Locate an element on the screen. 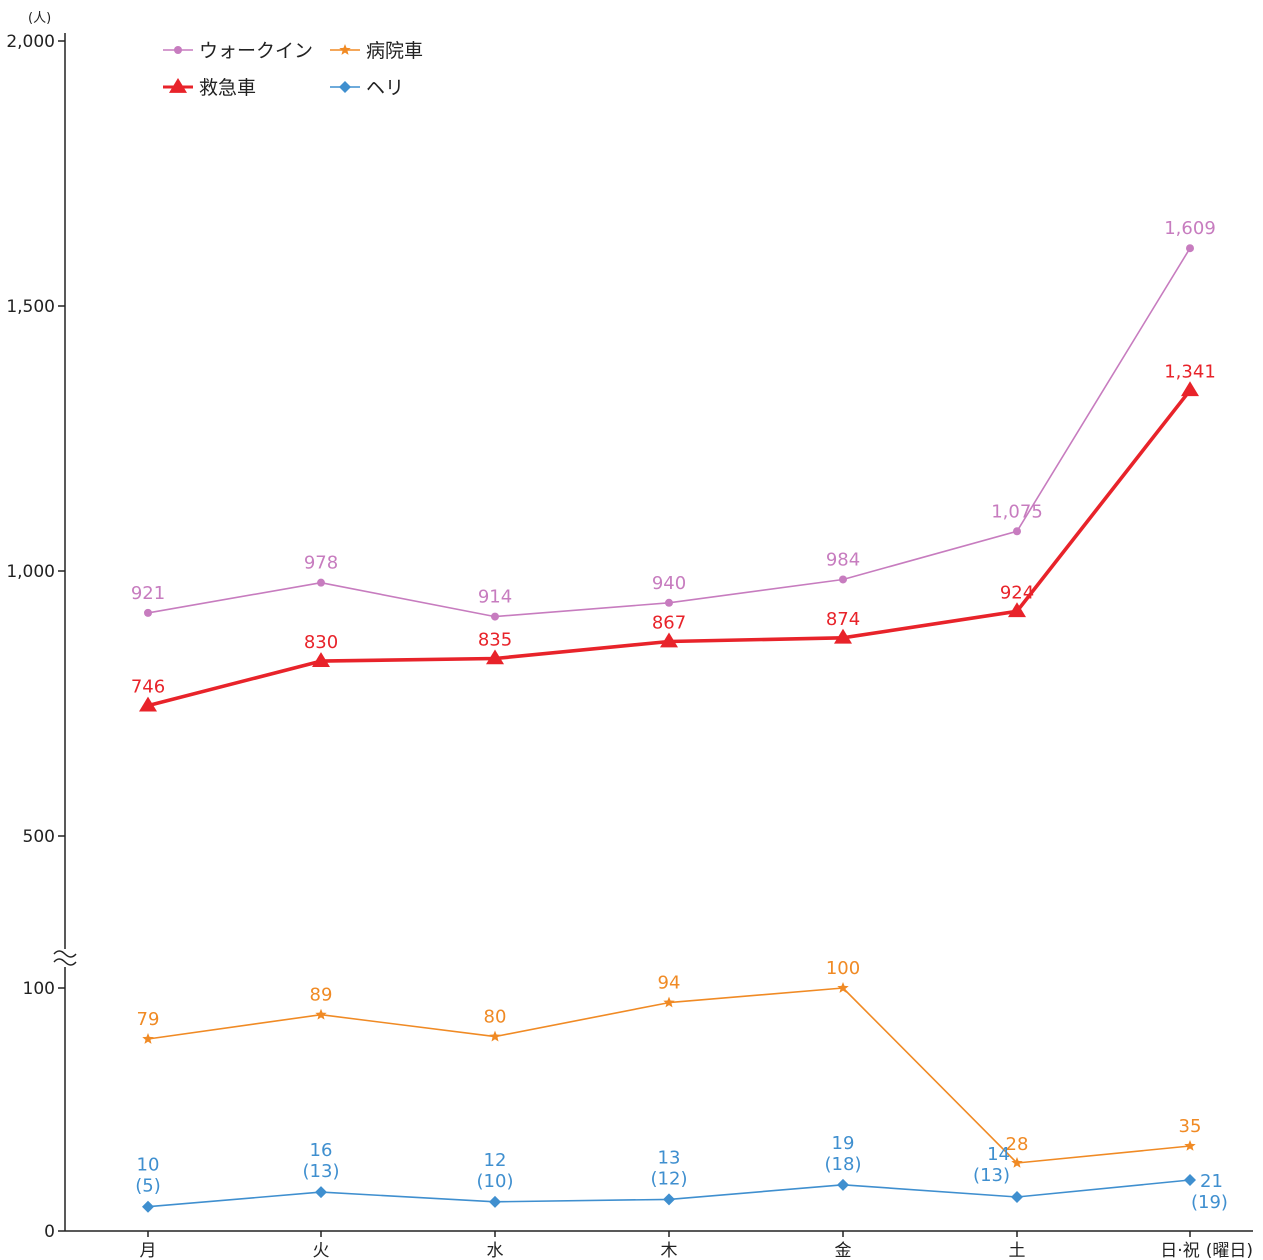 Image resolution: width=1263 pixels, height=1260 pixels. data-sub-label: (10) is located at coordinates (495, 1181).